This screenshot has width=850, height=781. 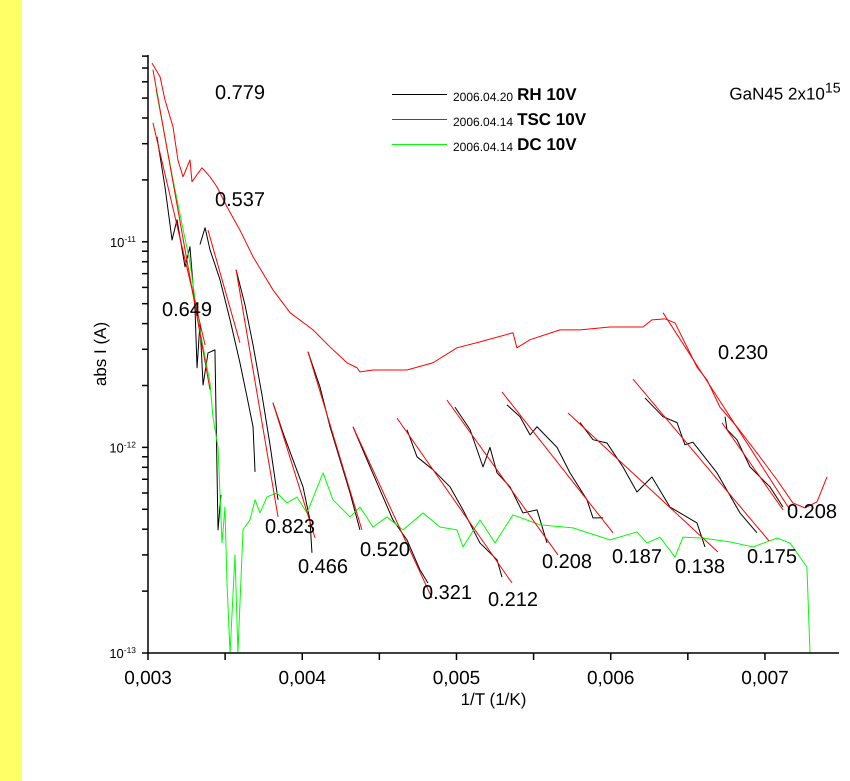 What do you see at coordinates (123, 242) in the screenshot?
I see `y-tick-label: 10$^{-11}$` at bounding box center [123, 242].